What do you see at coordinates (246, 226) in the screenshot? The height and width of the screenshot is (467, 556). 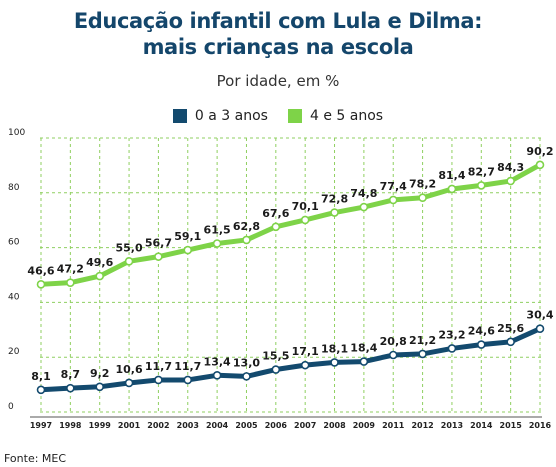 I see `data-label: 62,8` at bounding box center [246, 226].